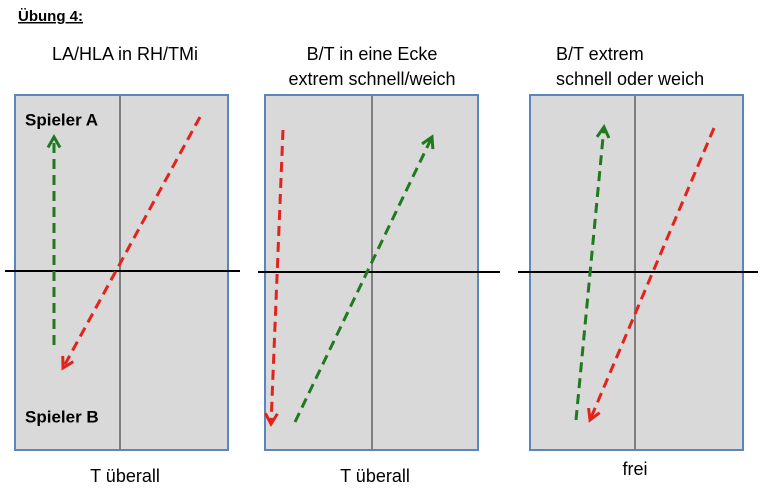 The height and width of the screenshot is (500, 761). I want to click on exercise-title: Übung 4:, so click(50, 16).